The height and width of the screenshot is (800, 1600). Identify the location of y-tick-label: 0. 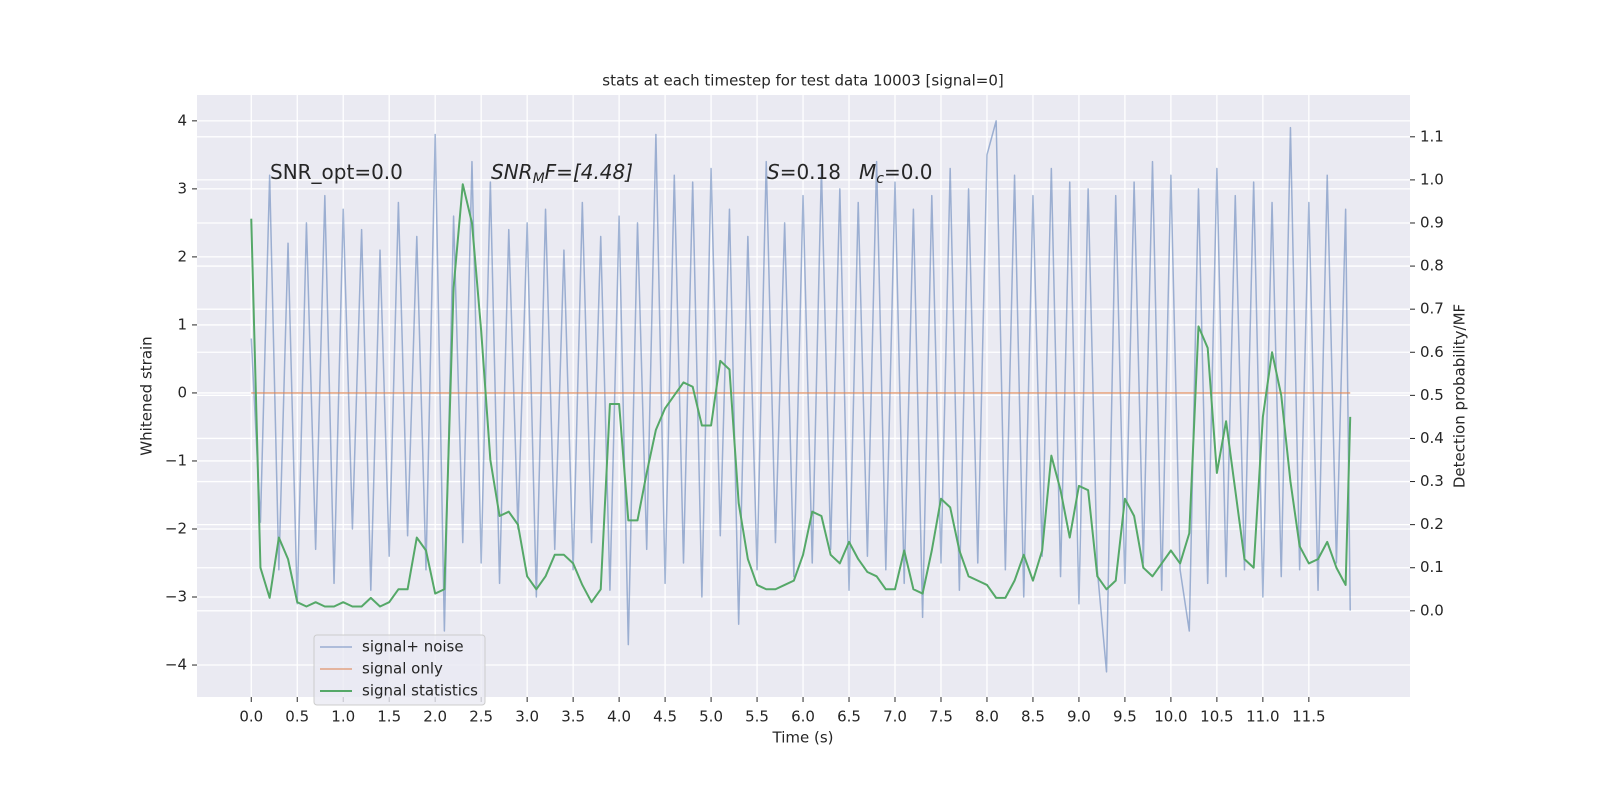
(182, 392).